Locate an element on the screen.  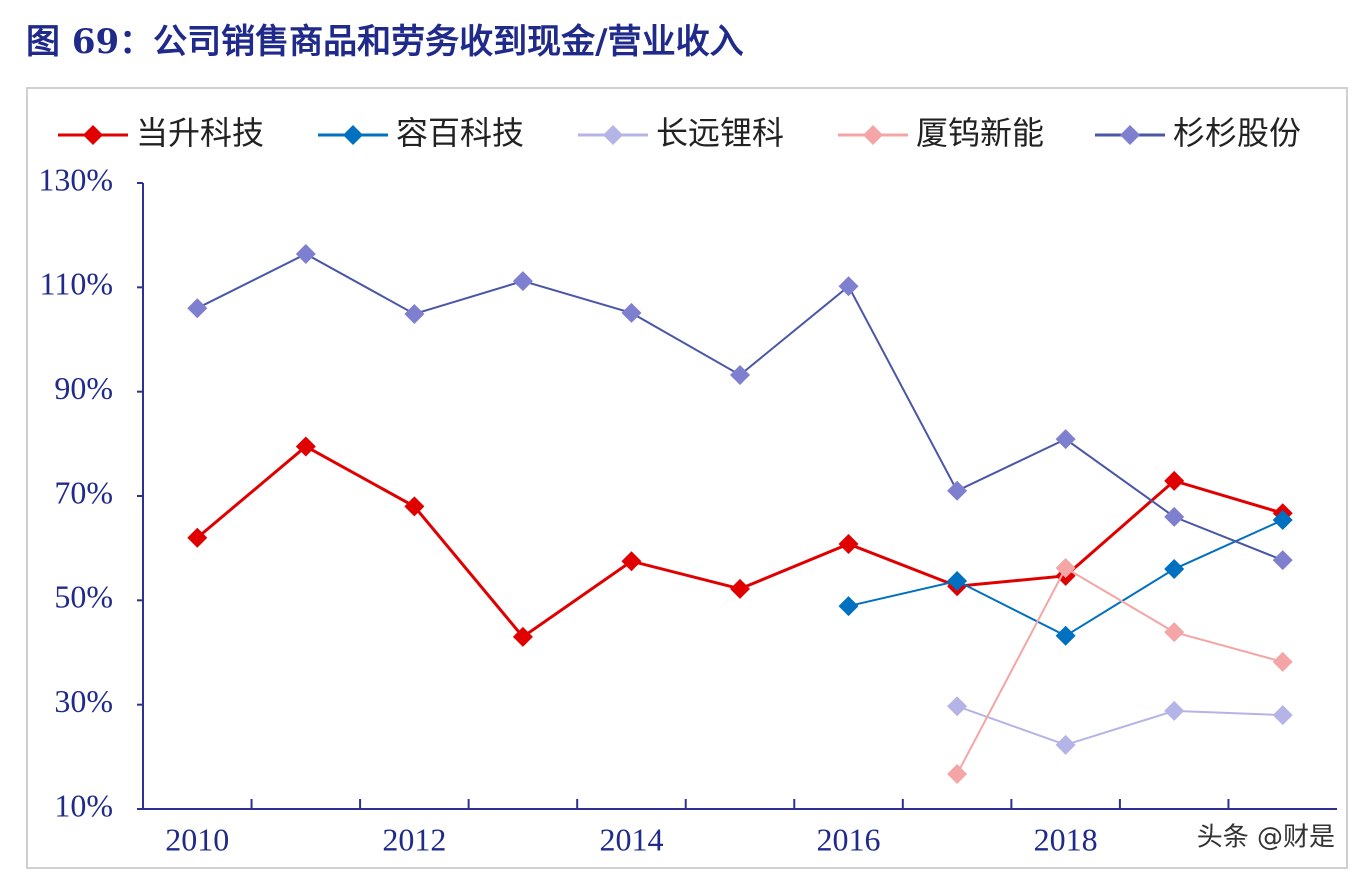
y-tick-label: 30% is located at coordinates (83, 701).